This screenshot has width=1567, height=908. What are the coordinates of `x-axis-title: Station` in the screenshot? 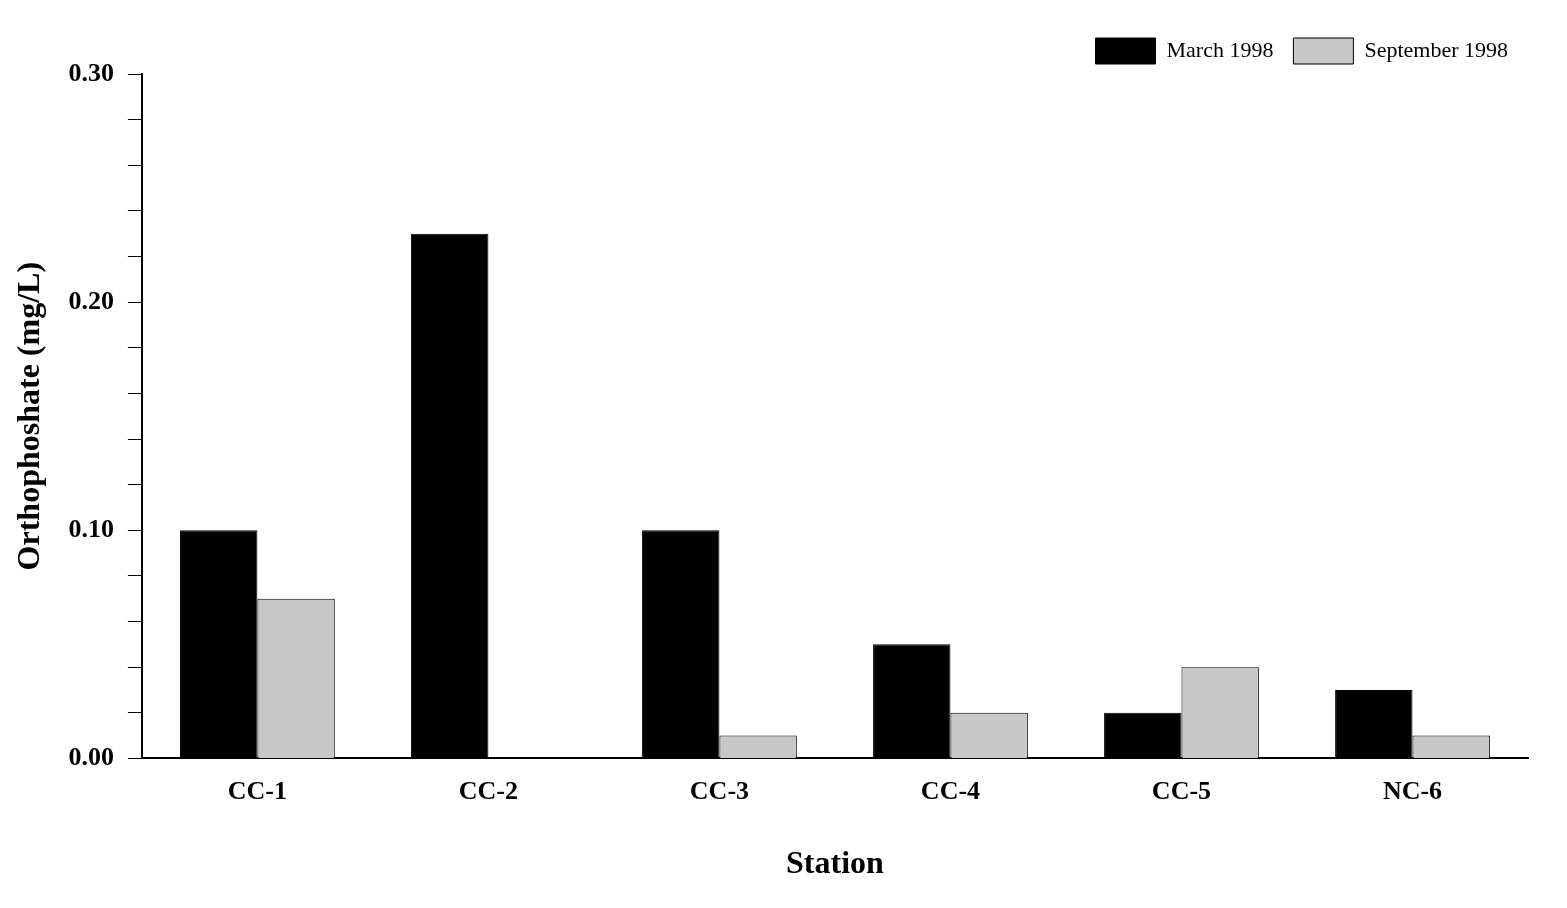 It's located at (835, 862).